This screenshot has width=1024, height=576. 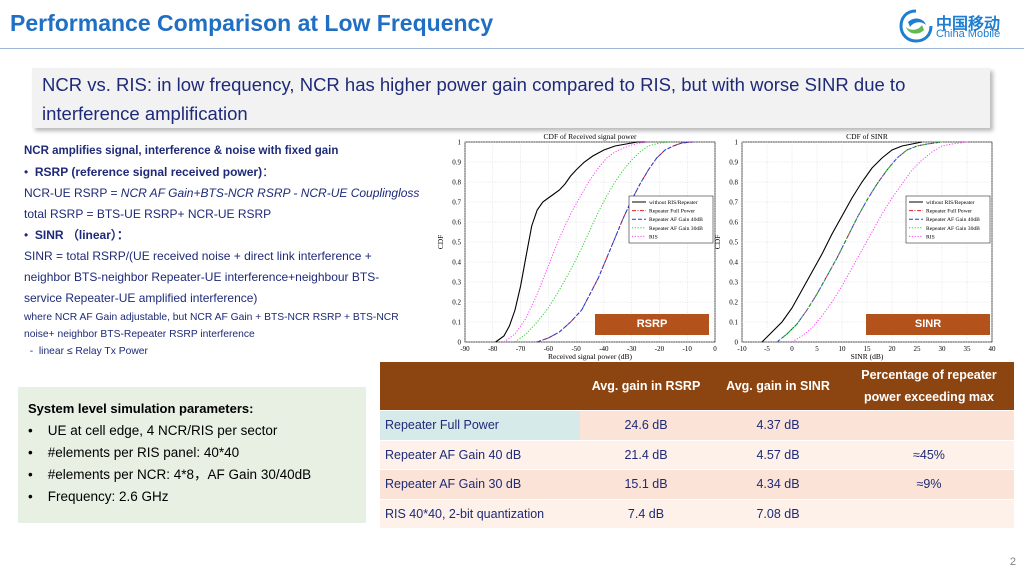 I want to click on simulation-parameters-title: System level simulation parameters:, so click(x=141, y=408).